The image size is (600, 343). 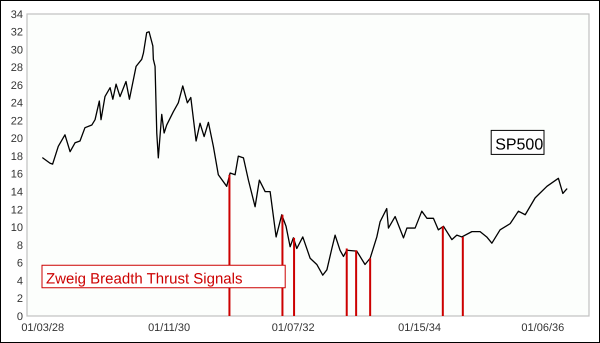 What do you see at coordinates (16, 121) in the screenshot?
I see `y-tick-label: 22` at bounding box center [16, 121].